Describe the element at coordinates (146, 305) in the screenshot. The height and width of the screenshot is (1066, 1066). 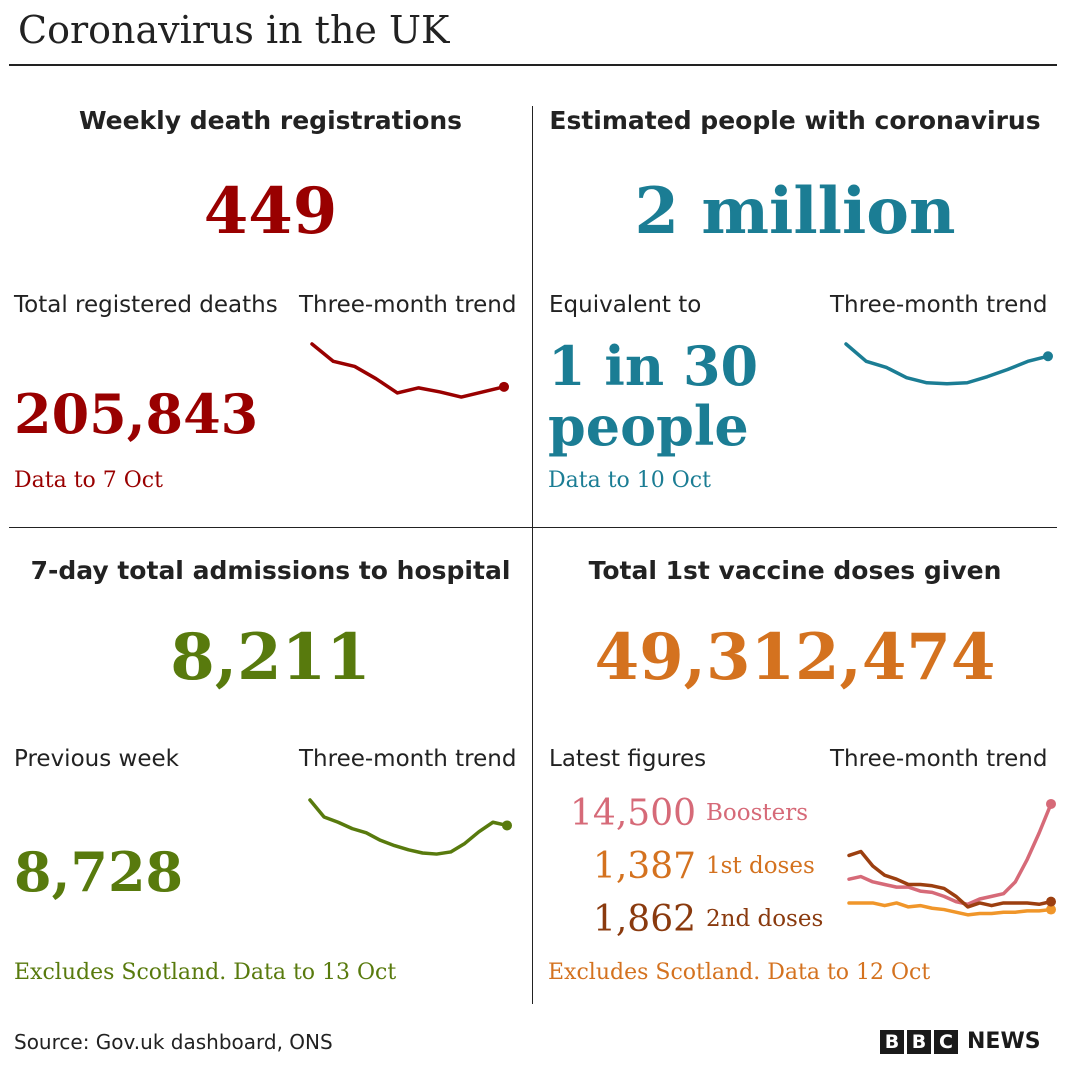
I see `deaths-sub-label: Total registered deaths` at that location.